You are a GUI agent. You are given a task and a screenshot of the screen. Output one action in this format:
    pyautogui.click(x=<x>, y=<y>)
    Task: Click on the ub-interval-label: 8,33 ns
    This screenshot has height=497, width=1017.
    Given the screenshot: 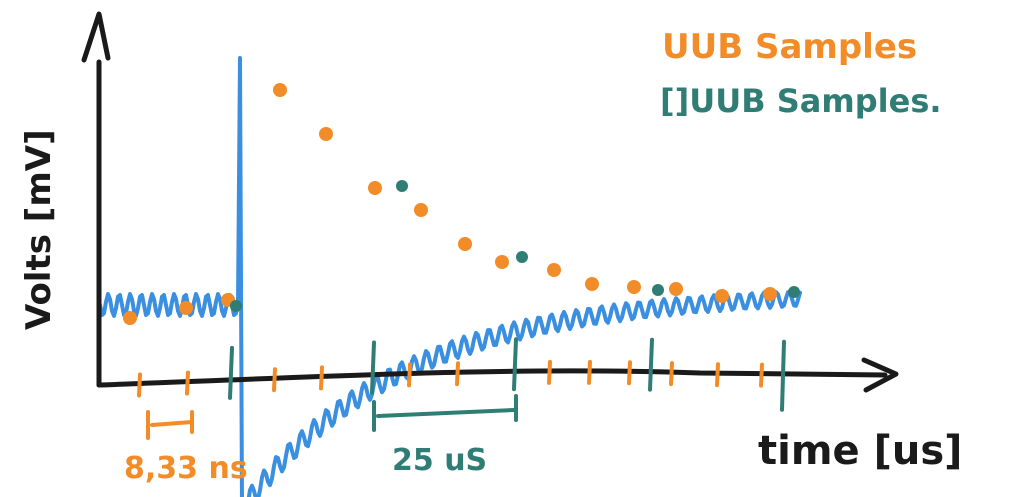 What is the action you would take?
    pyautogui.click(x=186, y=468)
    